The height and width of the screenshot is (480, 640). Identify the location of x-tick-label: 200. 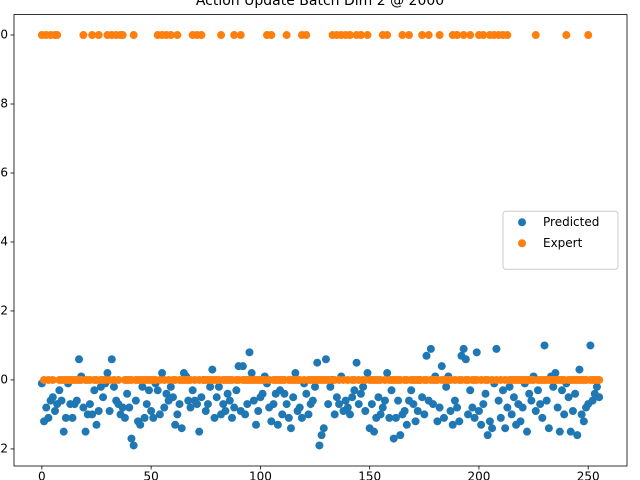
(478, 475).